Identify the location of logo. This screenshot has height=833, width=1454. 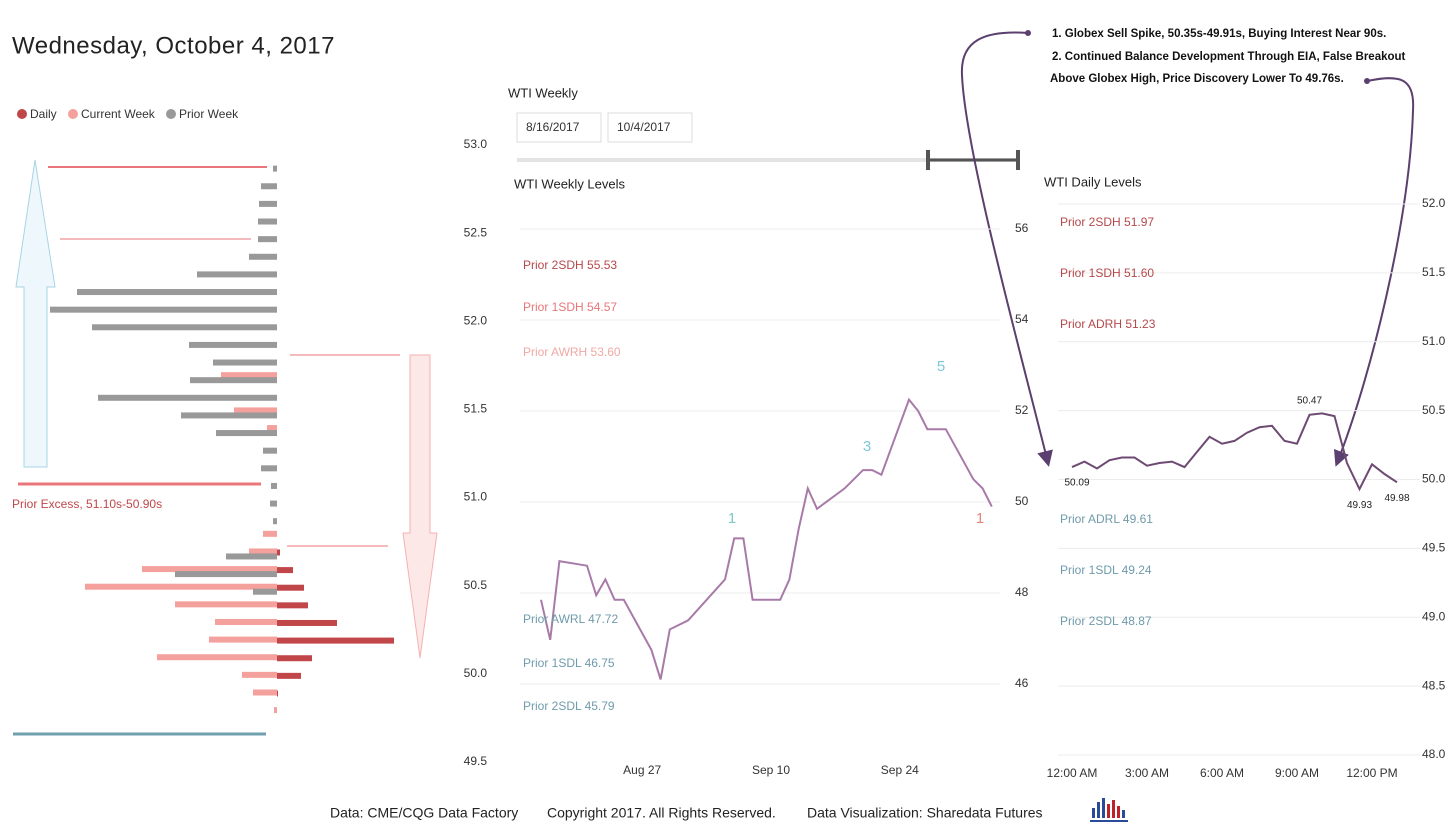
(1109, 810).